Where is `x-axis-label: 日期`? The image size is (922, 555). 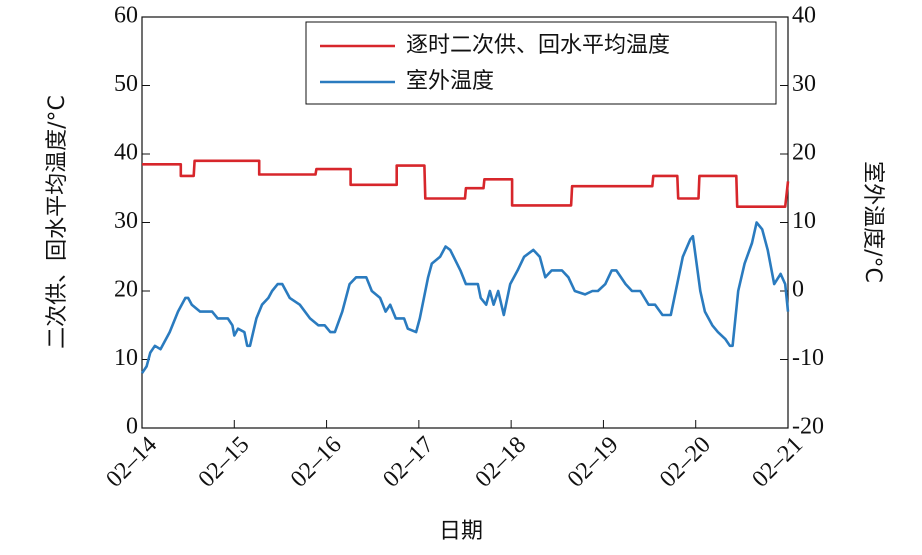 x-axis-label: 日期 is located at coordinates (461, 531).